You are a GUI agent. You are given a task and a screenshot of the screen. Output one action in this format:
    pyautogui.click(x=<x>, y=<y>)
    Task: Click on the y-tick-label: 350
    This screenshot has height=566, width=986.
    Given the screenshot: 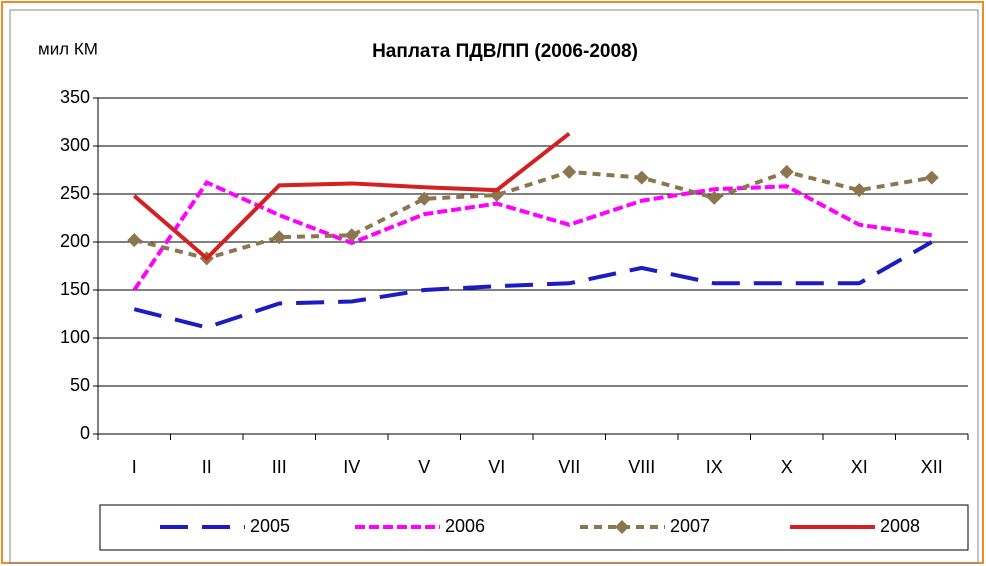 What is the action you would take?
    pyautogui.click(x=75, y=97)
    